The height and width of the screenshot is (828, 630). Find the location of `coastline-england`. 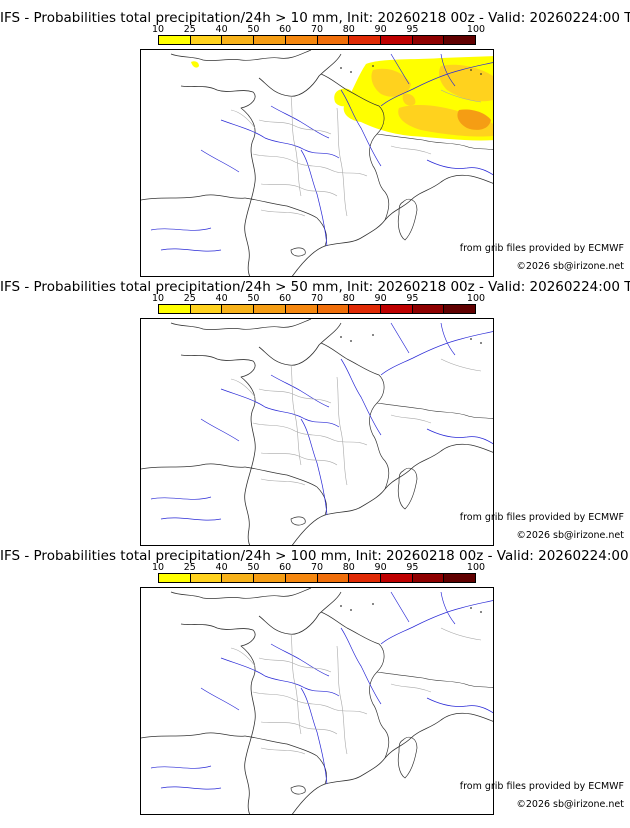

coastline-england is located at coordinates (241, 55).